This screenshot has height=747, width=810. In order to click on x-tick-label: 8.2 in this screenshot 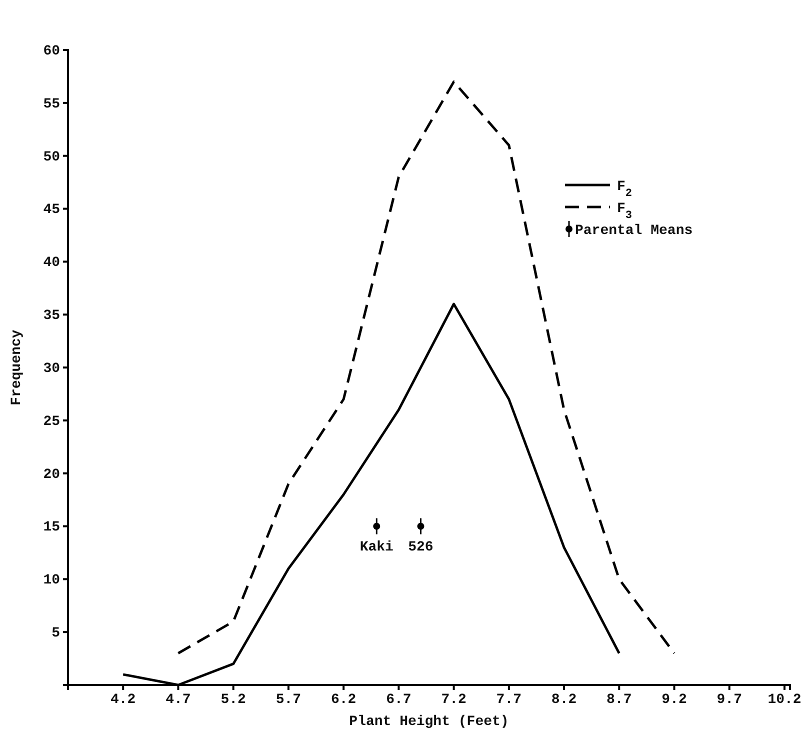, I will do `click(564, 700)`.